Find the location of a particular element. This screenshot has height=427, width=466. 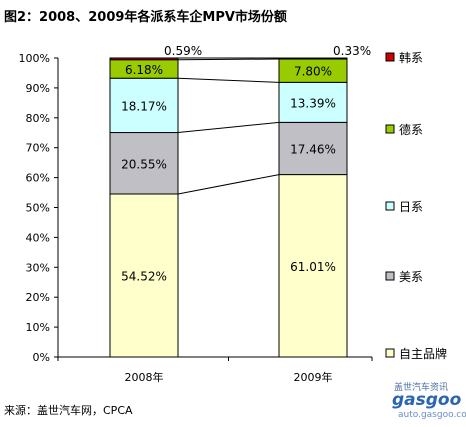

data-label: 6.18% is located at coordinates (144, 70).